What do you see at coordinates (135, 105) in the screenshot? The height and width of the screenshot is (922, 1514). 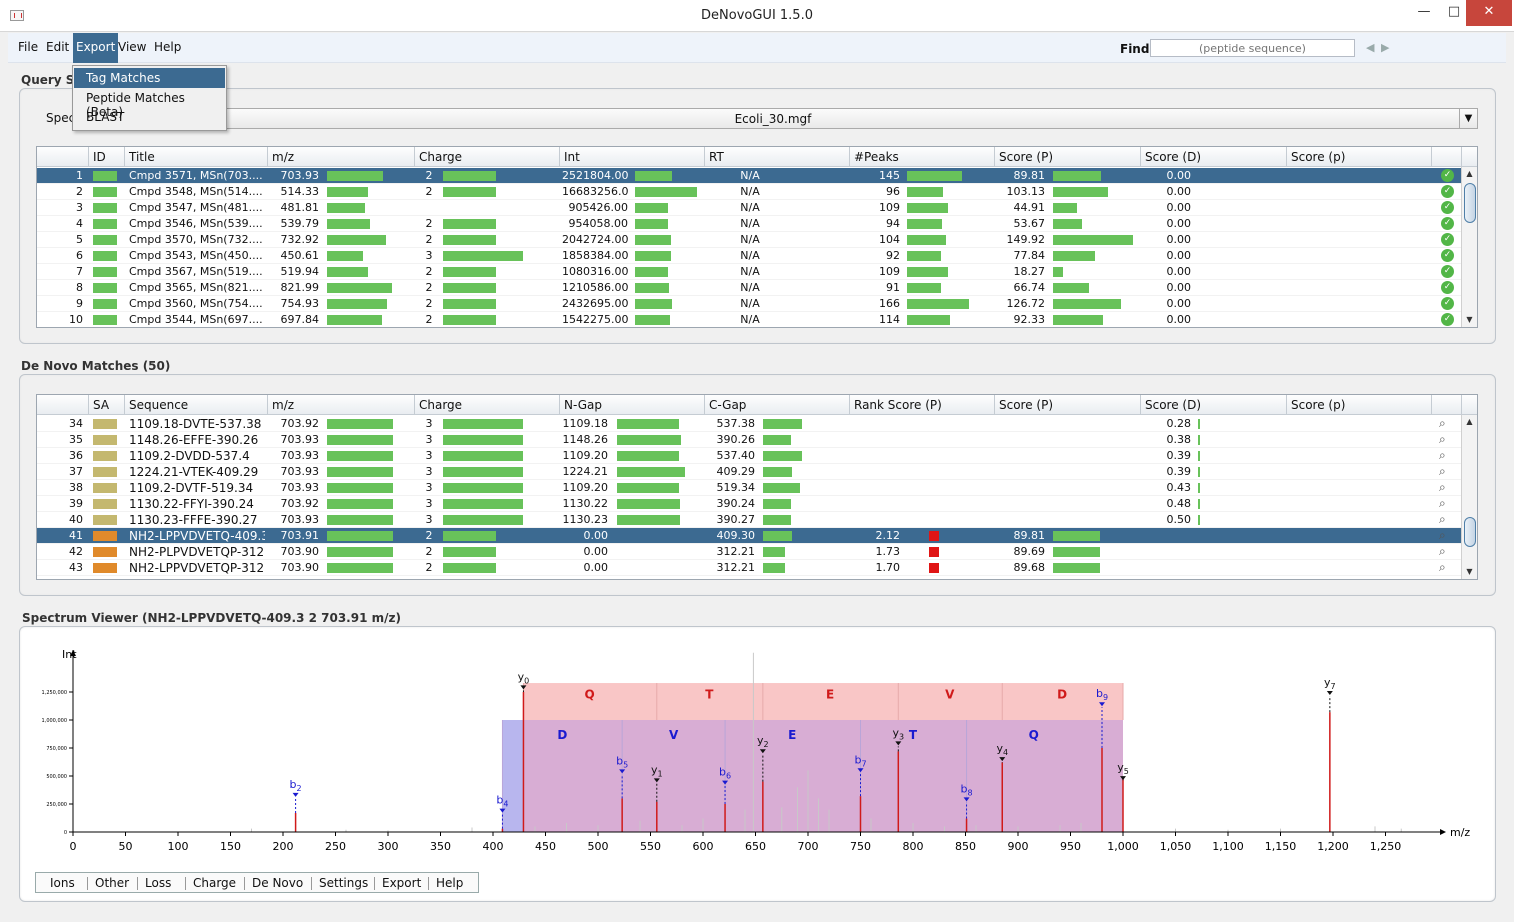 I see `export-peptide-matches: Peptide Matches (Beta)` at bounding box center [135, 105].